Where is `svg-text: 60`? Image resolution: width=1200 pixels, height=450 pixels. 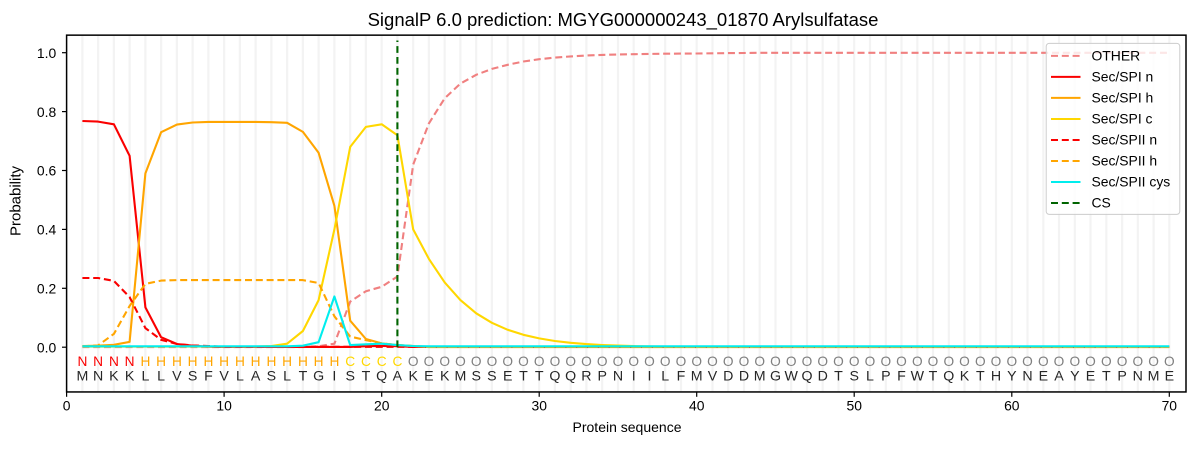
svg-text: 60 is located at coordinates (1012, 406).